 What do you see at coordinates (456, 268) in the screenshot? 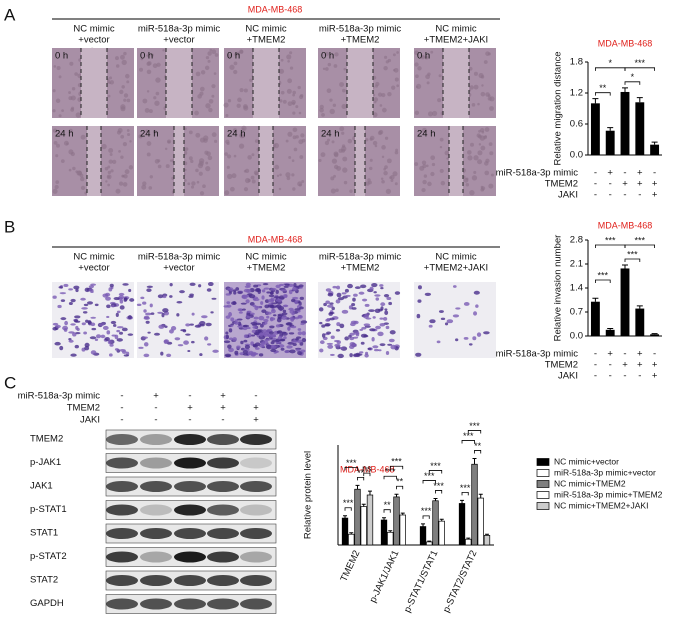
I see `column-header: +TMEM2+JAKI` at bounding box center [456, 268].